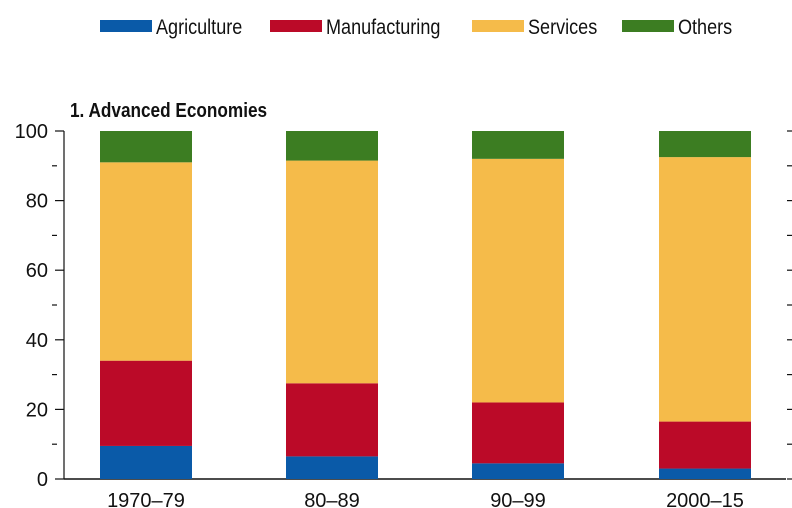 Image resolution: width=792 pixels, height=508 pixels. What do you see at coordinates (562, 28) in the screenshot?
I see `legend-label-services: Services` at bounding box center [562, 28].